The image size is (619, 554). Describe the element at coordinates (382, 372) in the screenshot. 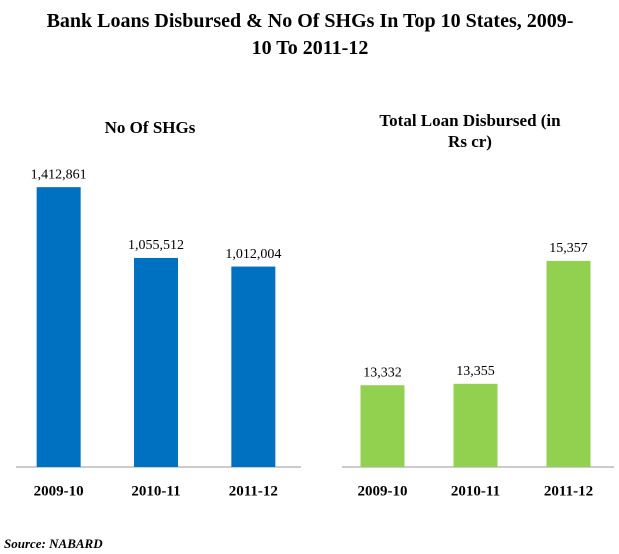

I see `data-label: 13,332` at that location.